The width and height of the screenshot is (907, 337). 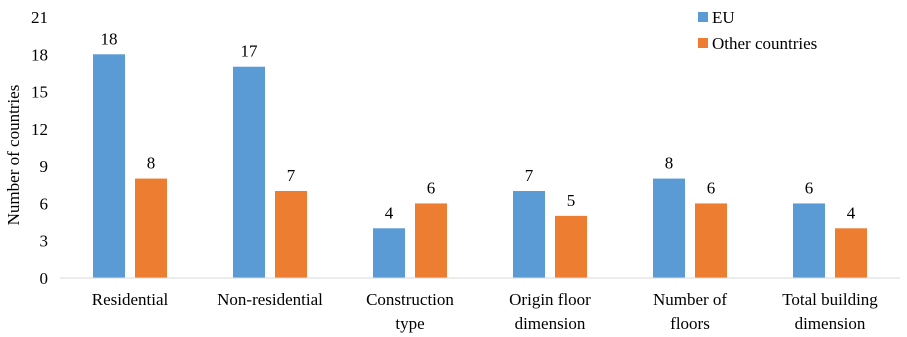 What do you see at coordinates (44, 278) in the screenshot?
I see `y-tick-label: 0` at bounding box center [44, 278].